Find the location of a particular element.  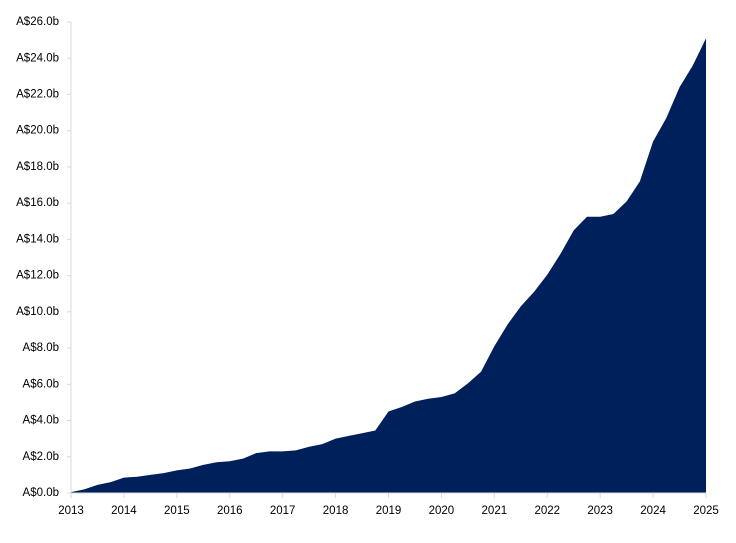

y-tick-label: A$10.0b is located at coordinates (37, 312).